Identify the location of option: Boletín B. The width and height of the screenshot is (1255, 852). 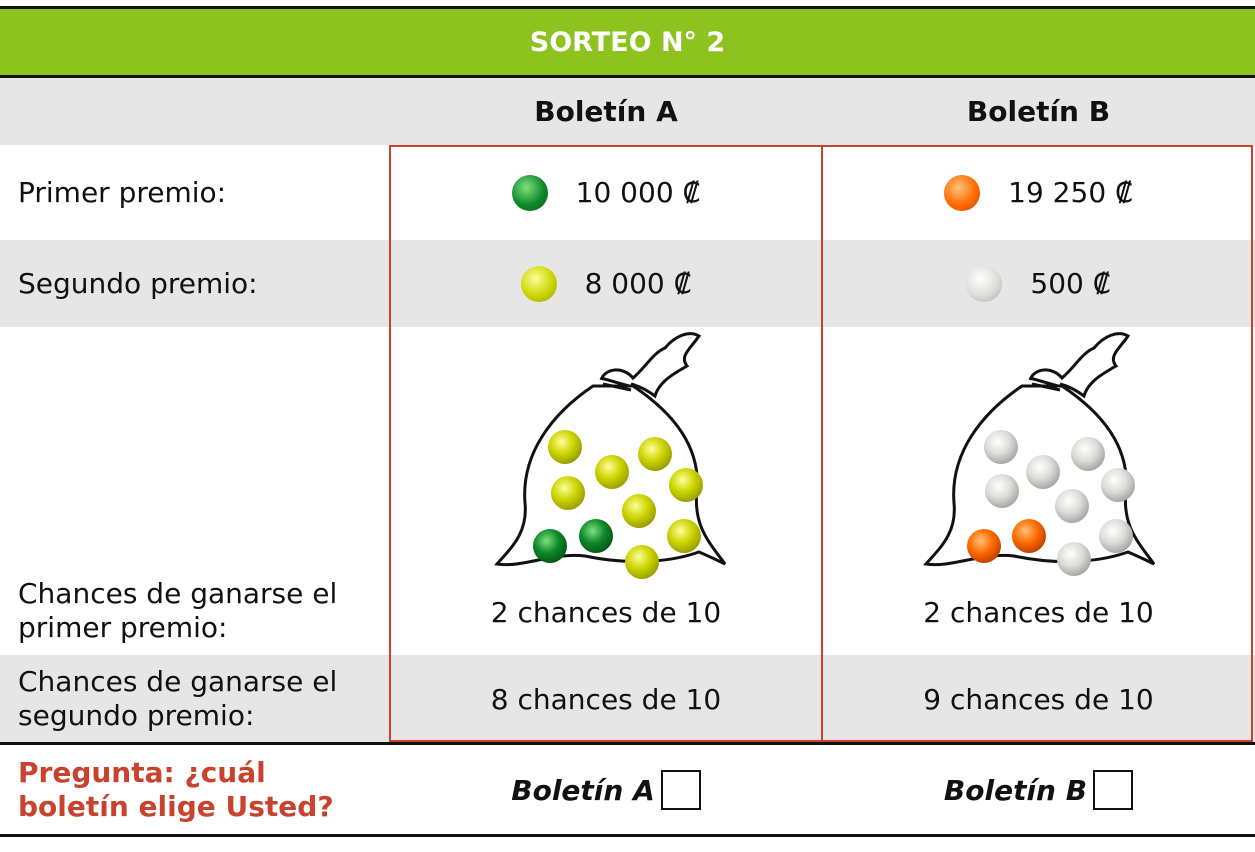
(1038, 790).